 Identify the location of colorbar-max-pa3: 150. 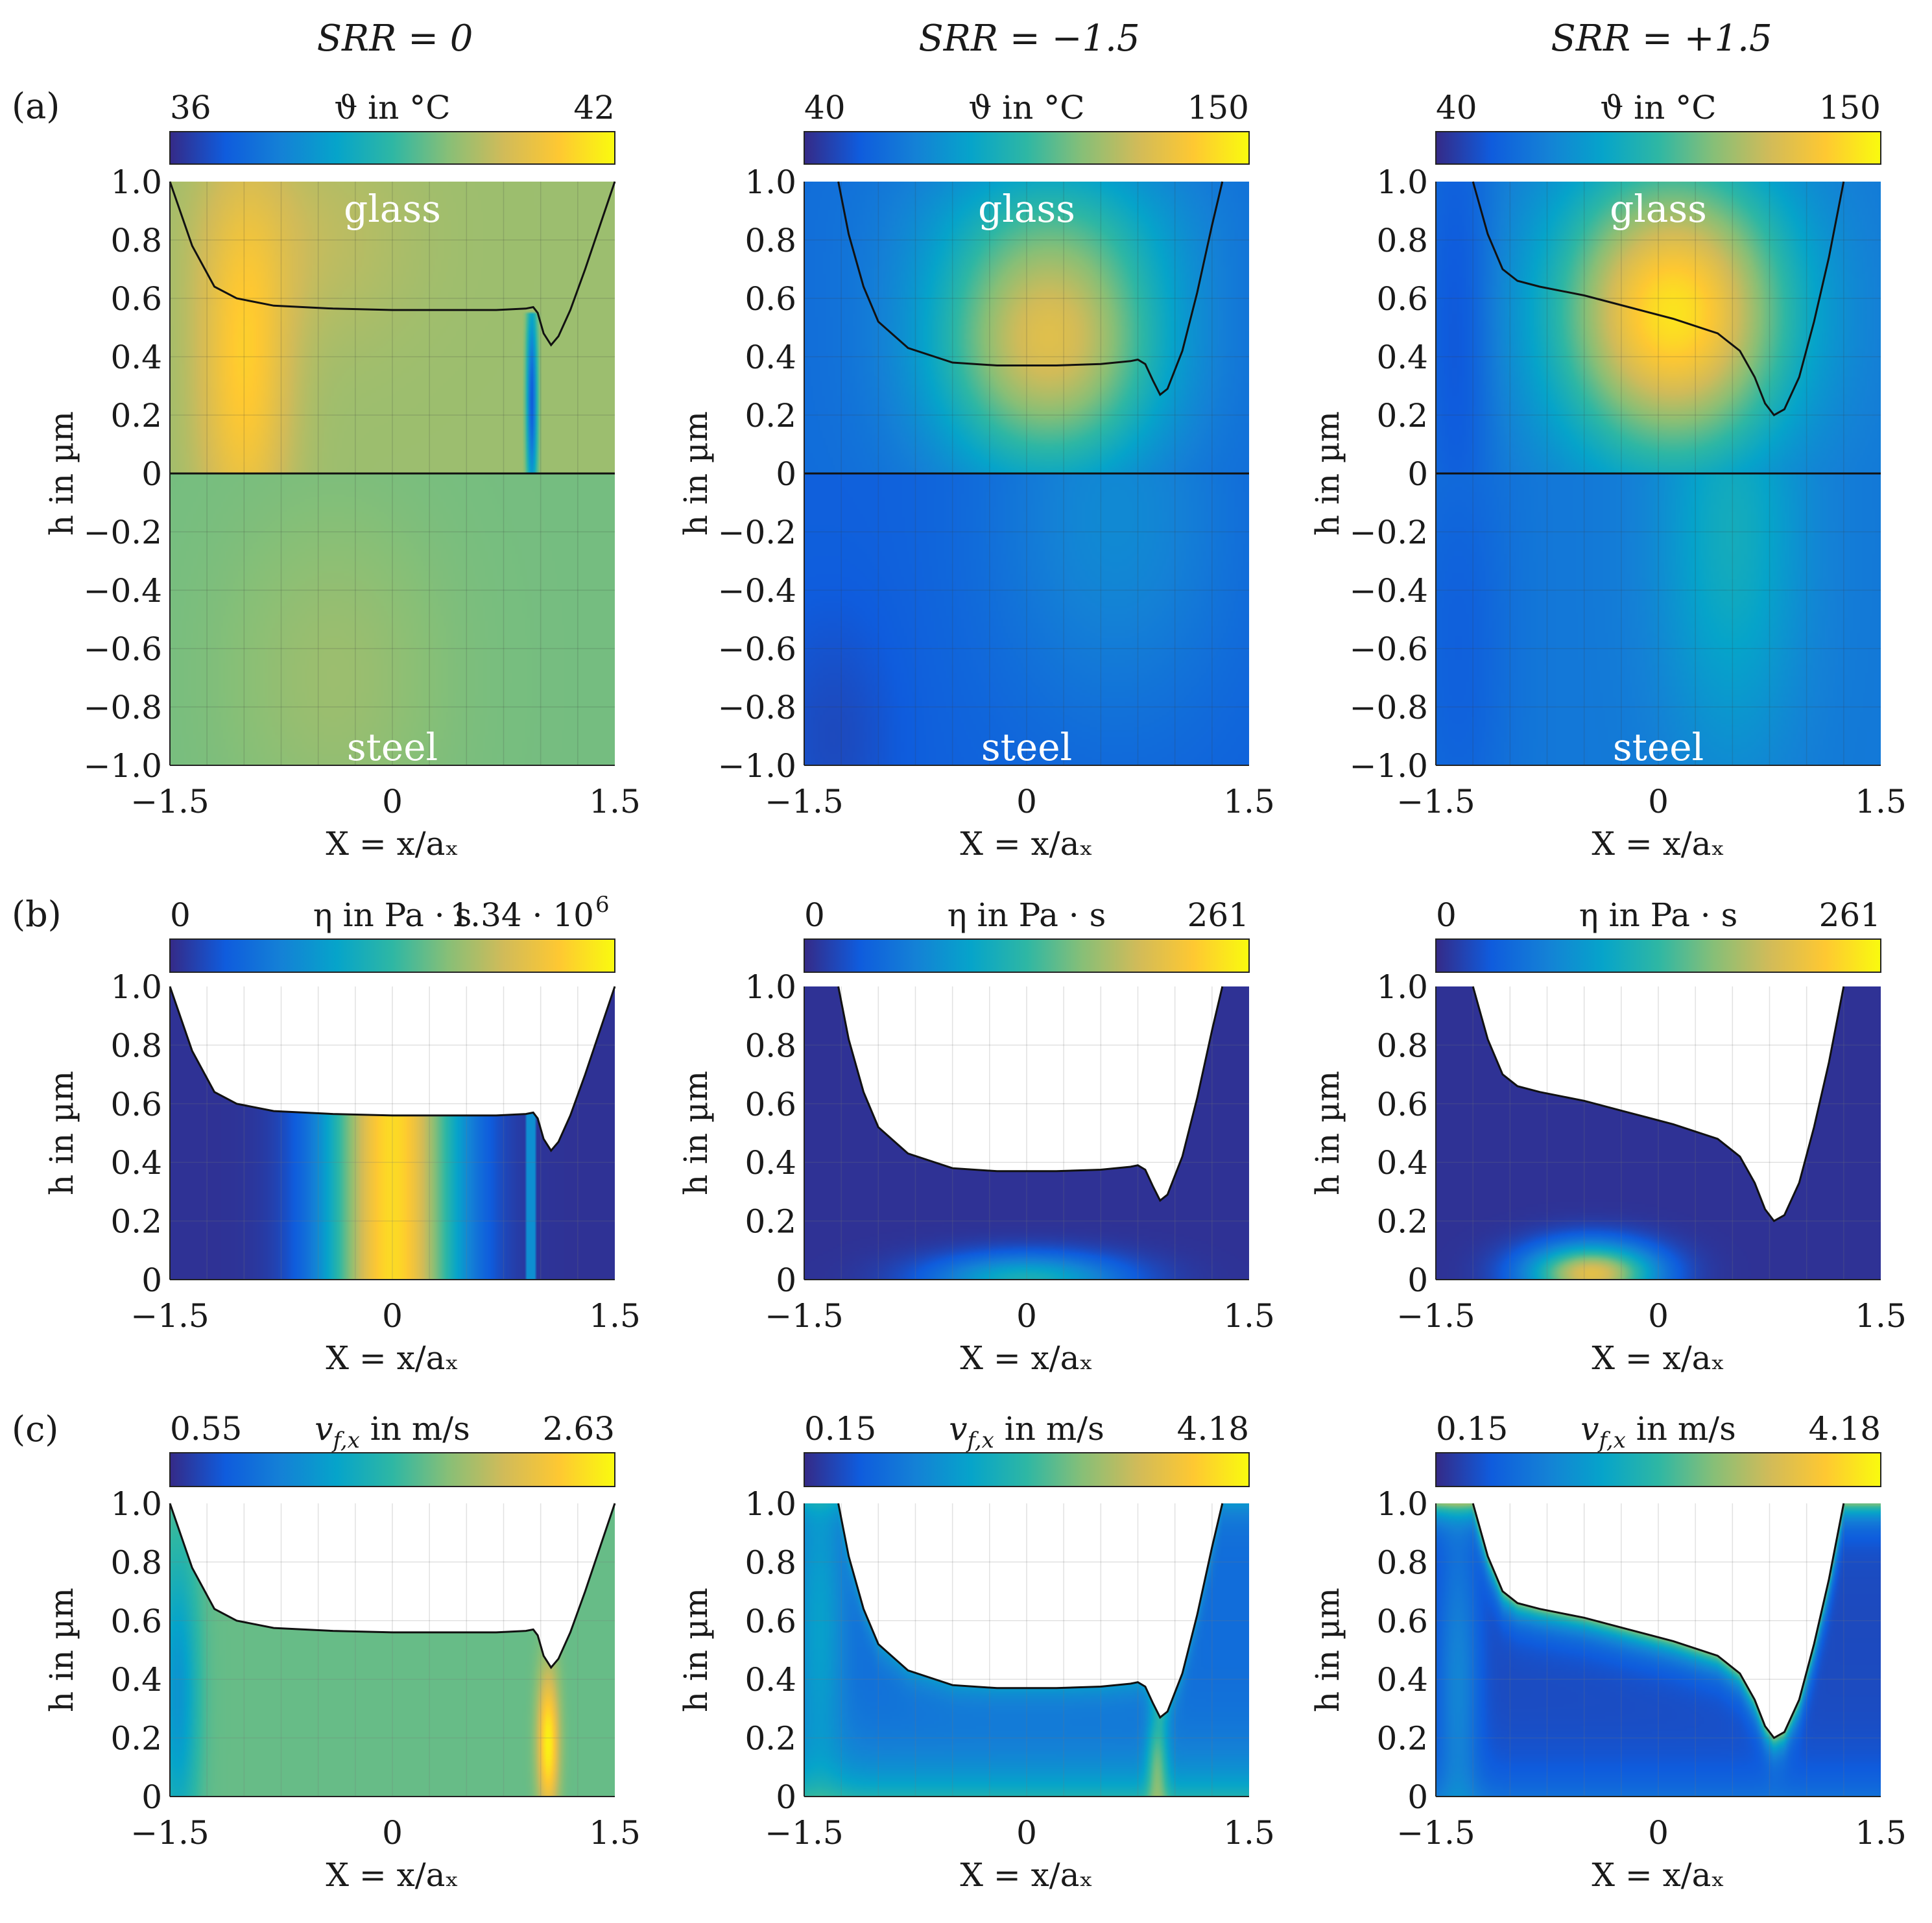
(1850, 107).